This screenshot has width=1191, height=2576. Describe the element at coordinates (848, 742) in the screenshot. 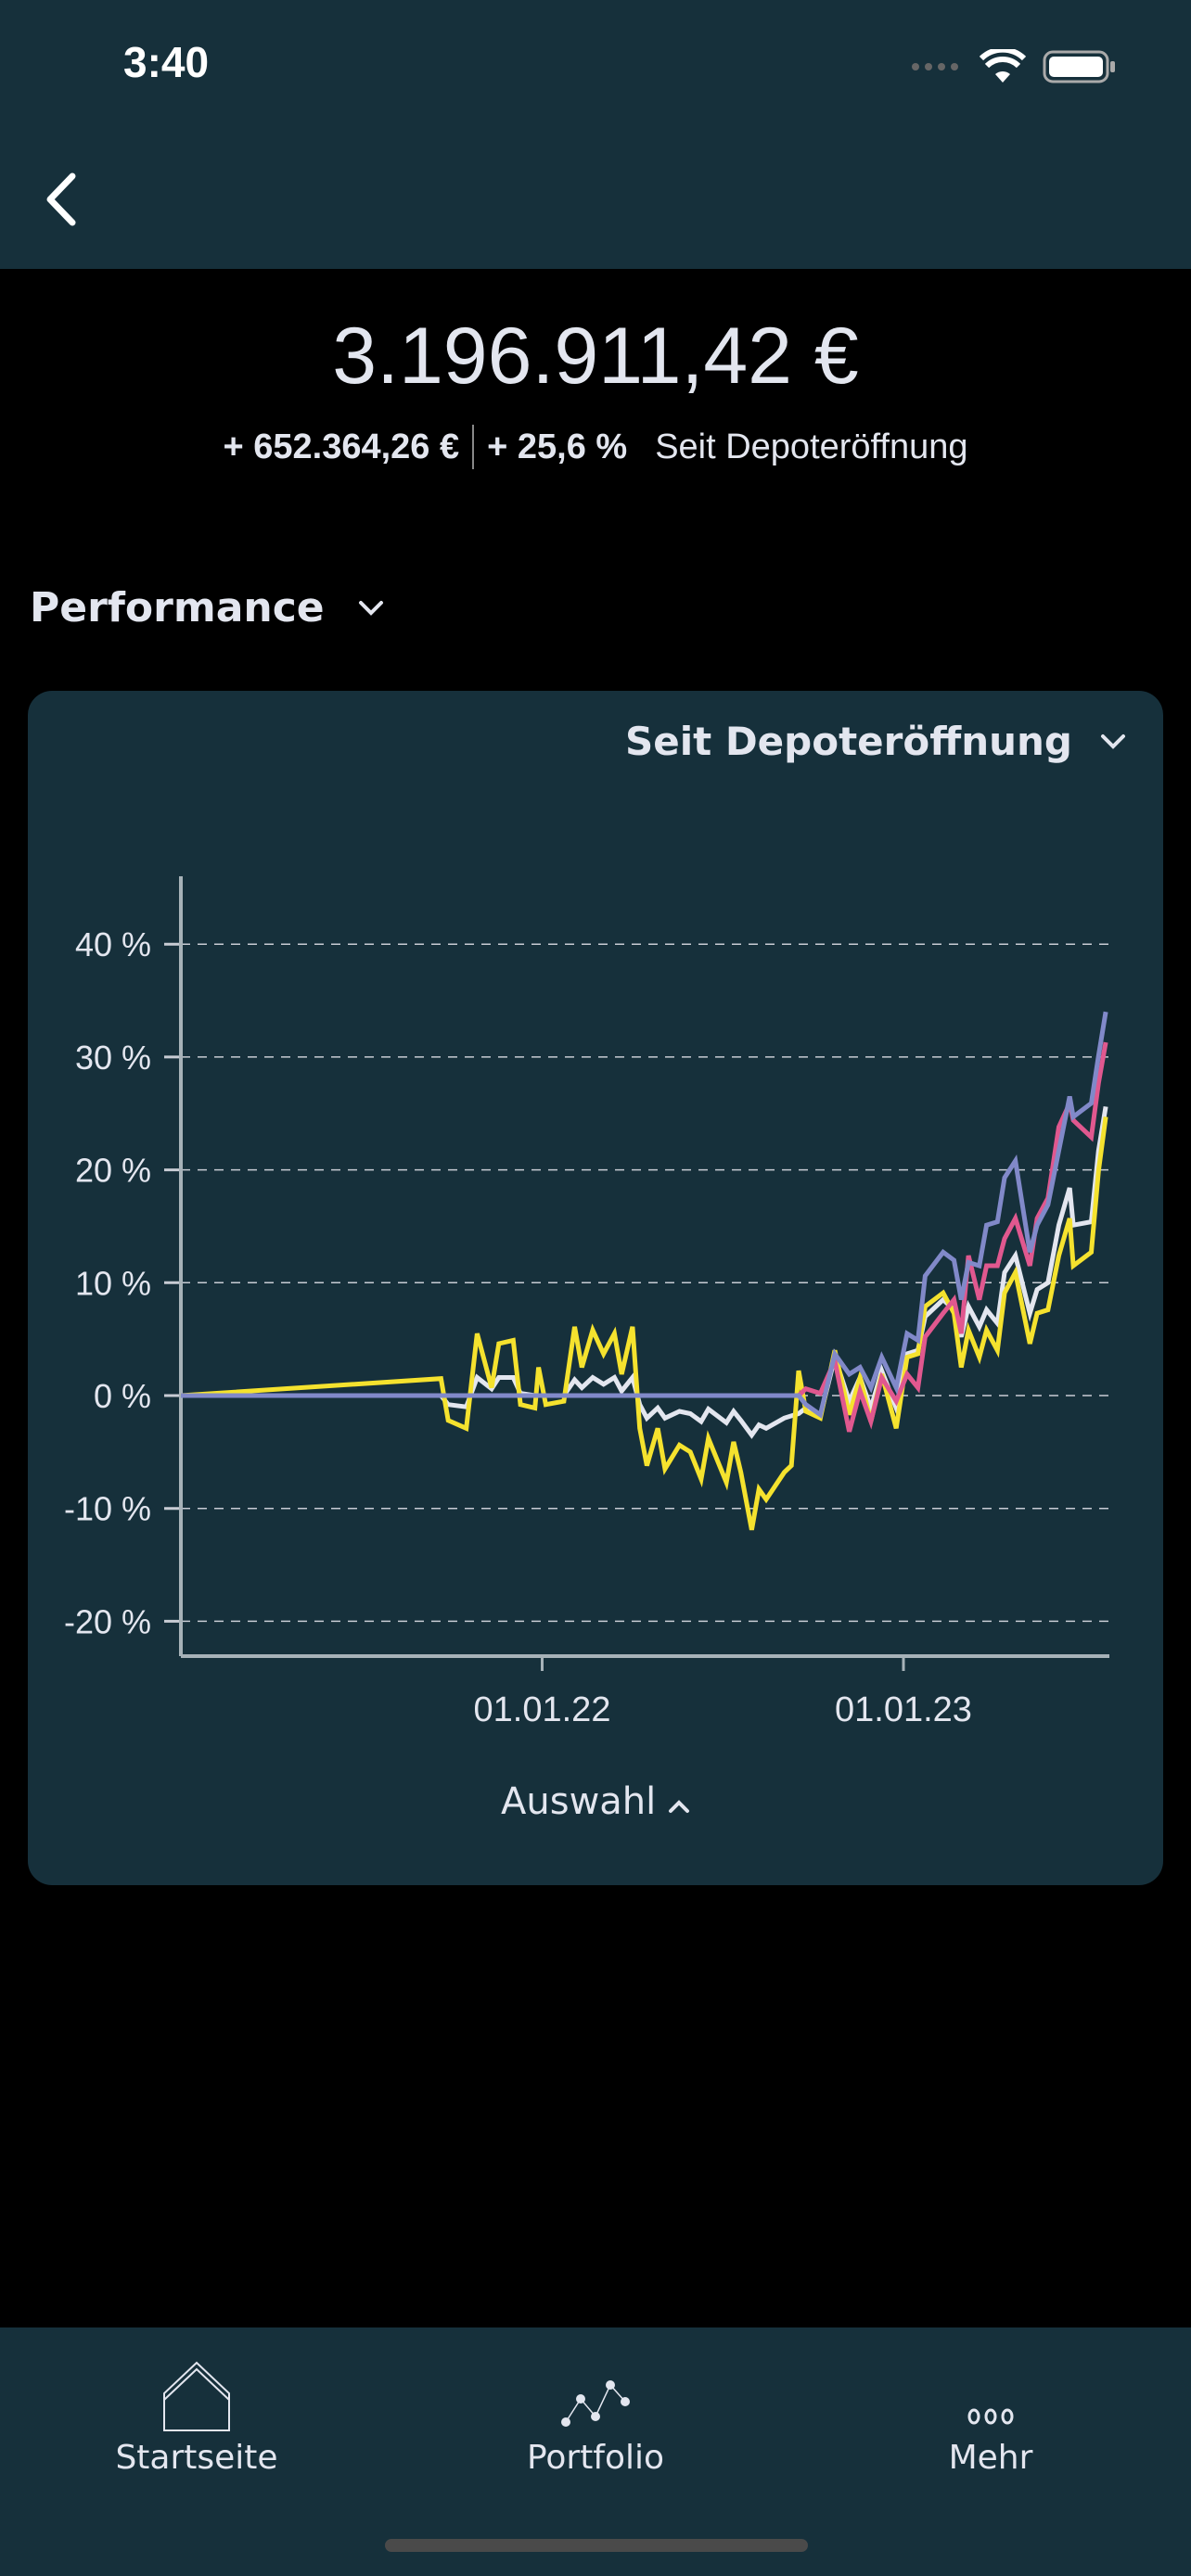

I see `range-label: Seit Depoteröffnung` at that location.